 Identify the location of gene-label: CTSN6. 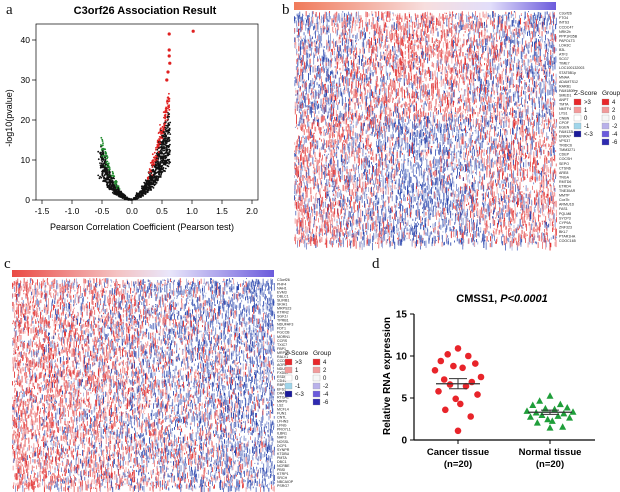
(565, 168).